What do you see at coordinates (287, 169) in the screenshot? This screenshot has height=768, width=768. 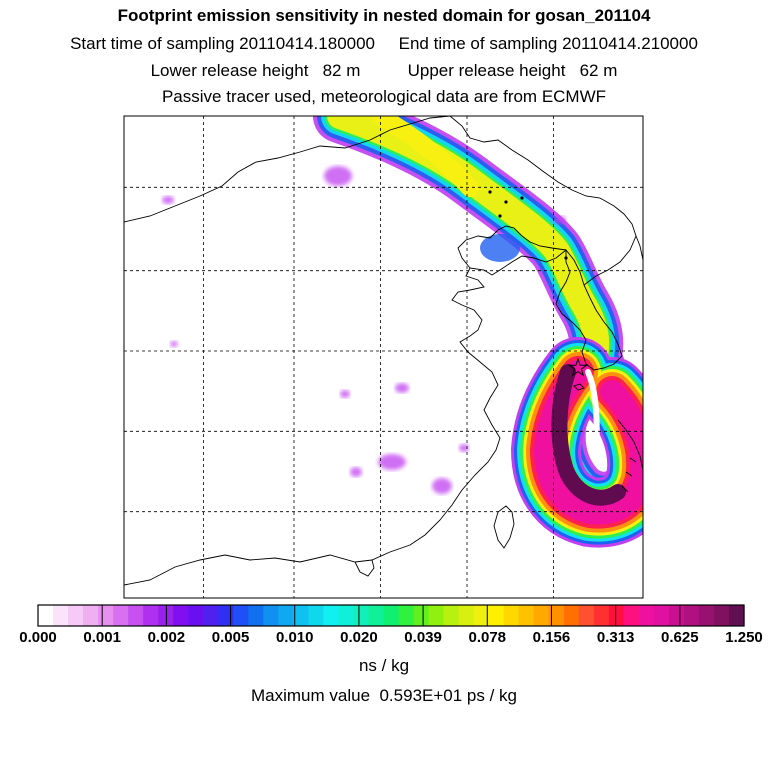 I see `northern-border` at bounding box center [287, 169].